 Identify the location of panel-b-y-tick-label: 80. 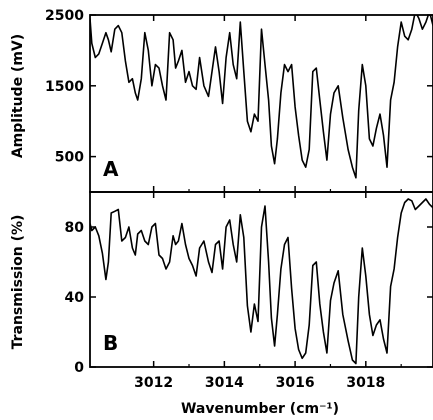
(75, 228).